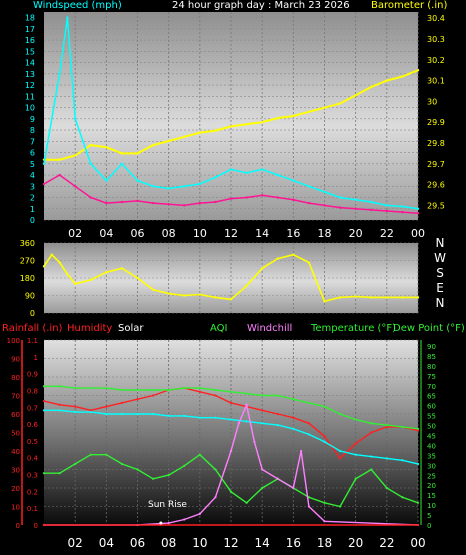 The image size is (466, 555). Describe the element at coordinates (15, 508) in the screenshot. I see `y-left-tick-label: 10` at that location.